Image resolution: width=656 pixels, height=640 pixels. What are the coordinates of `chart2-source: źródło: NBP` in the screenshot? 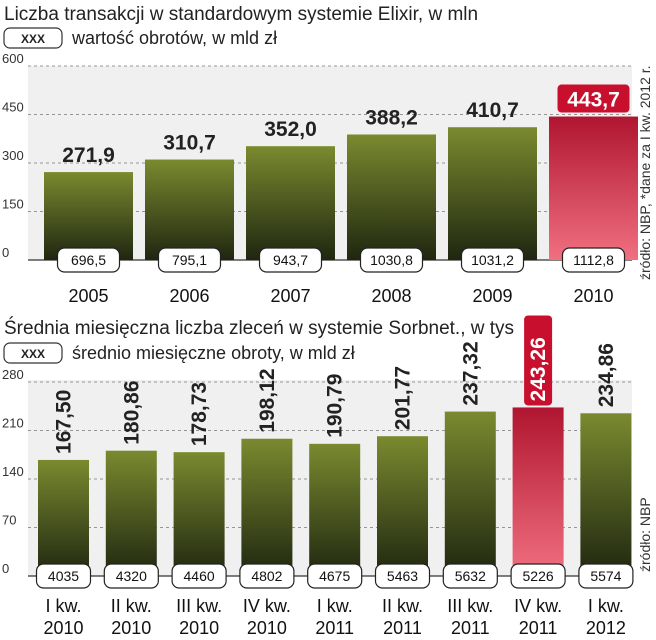 It's located at (645, 534).